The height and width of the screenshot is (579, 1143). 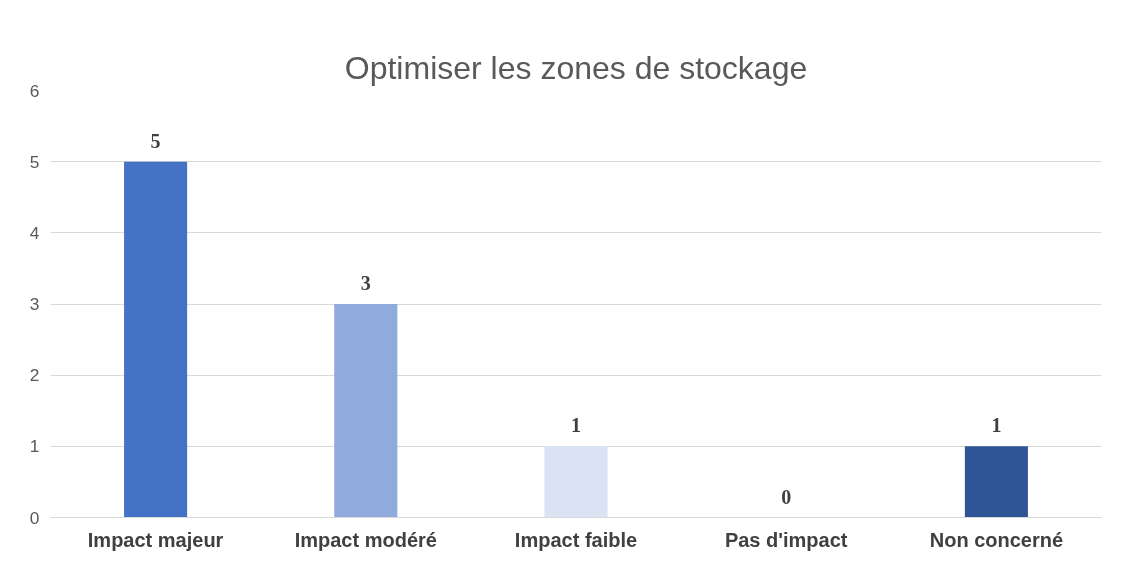 What do you see at coordinates (34, 446) in the screenshot?
I see `y-tick-label: 1` at bounding box center [34, 446].